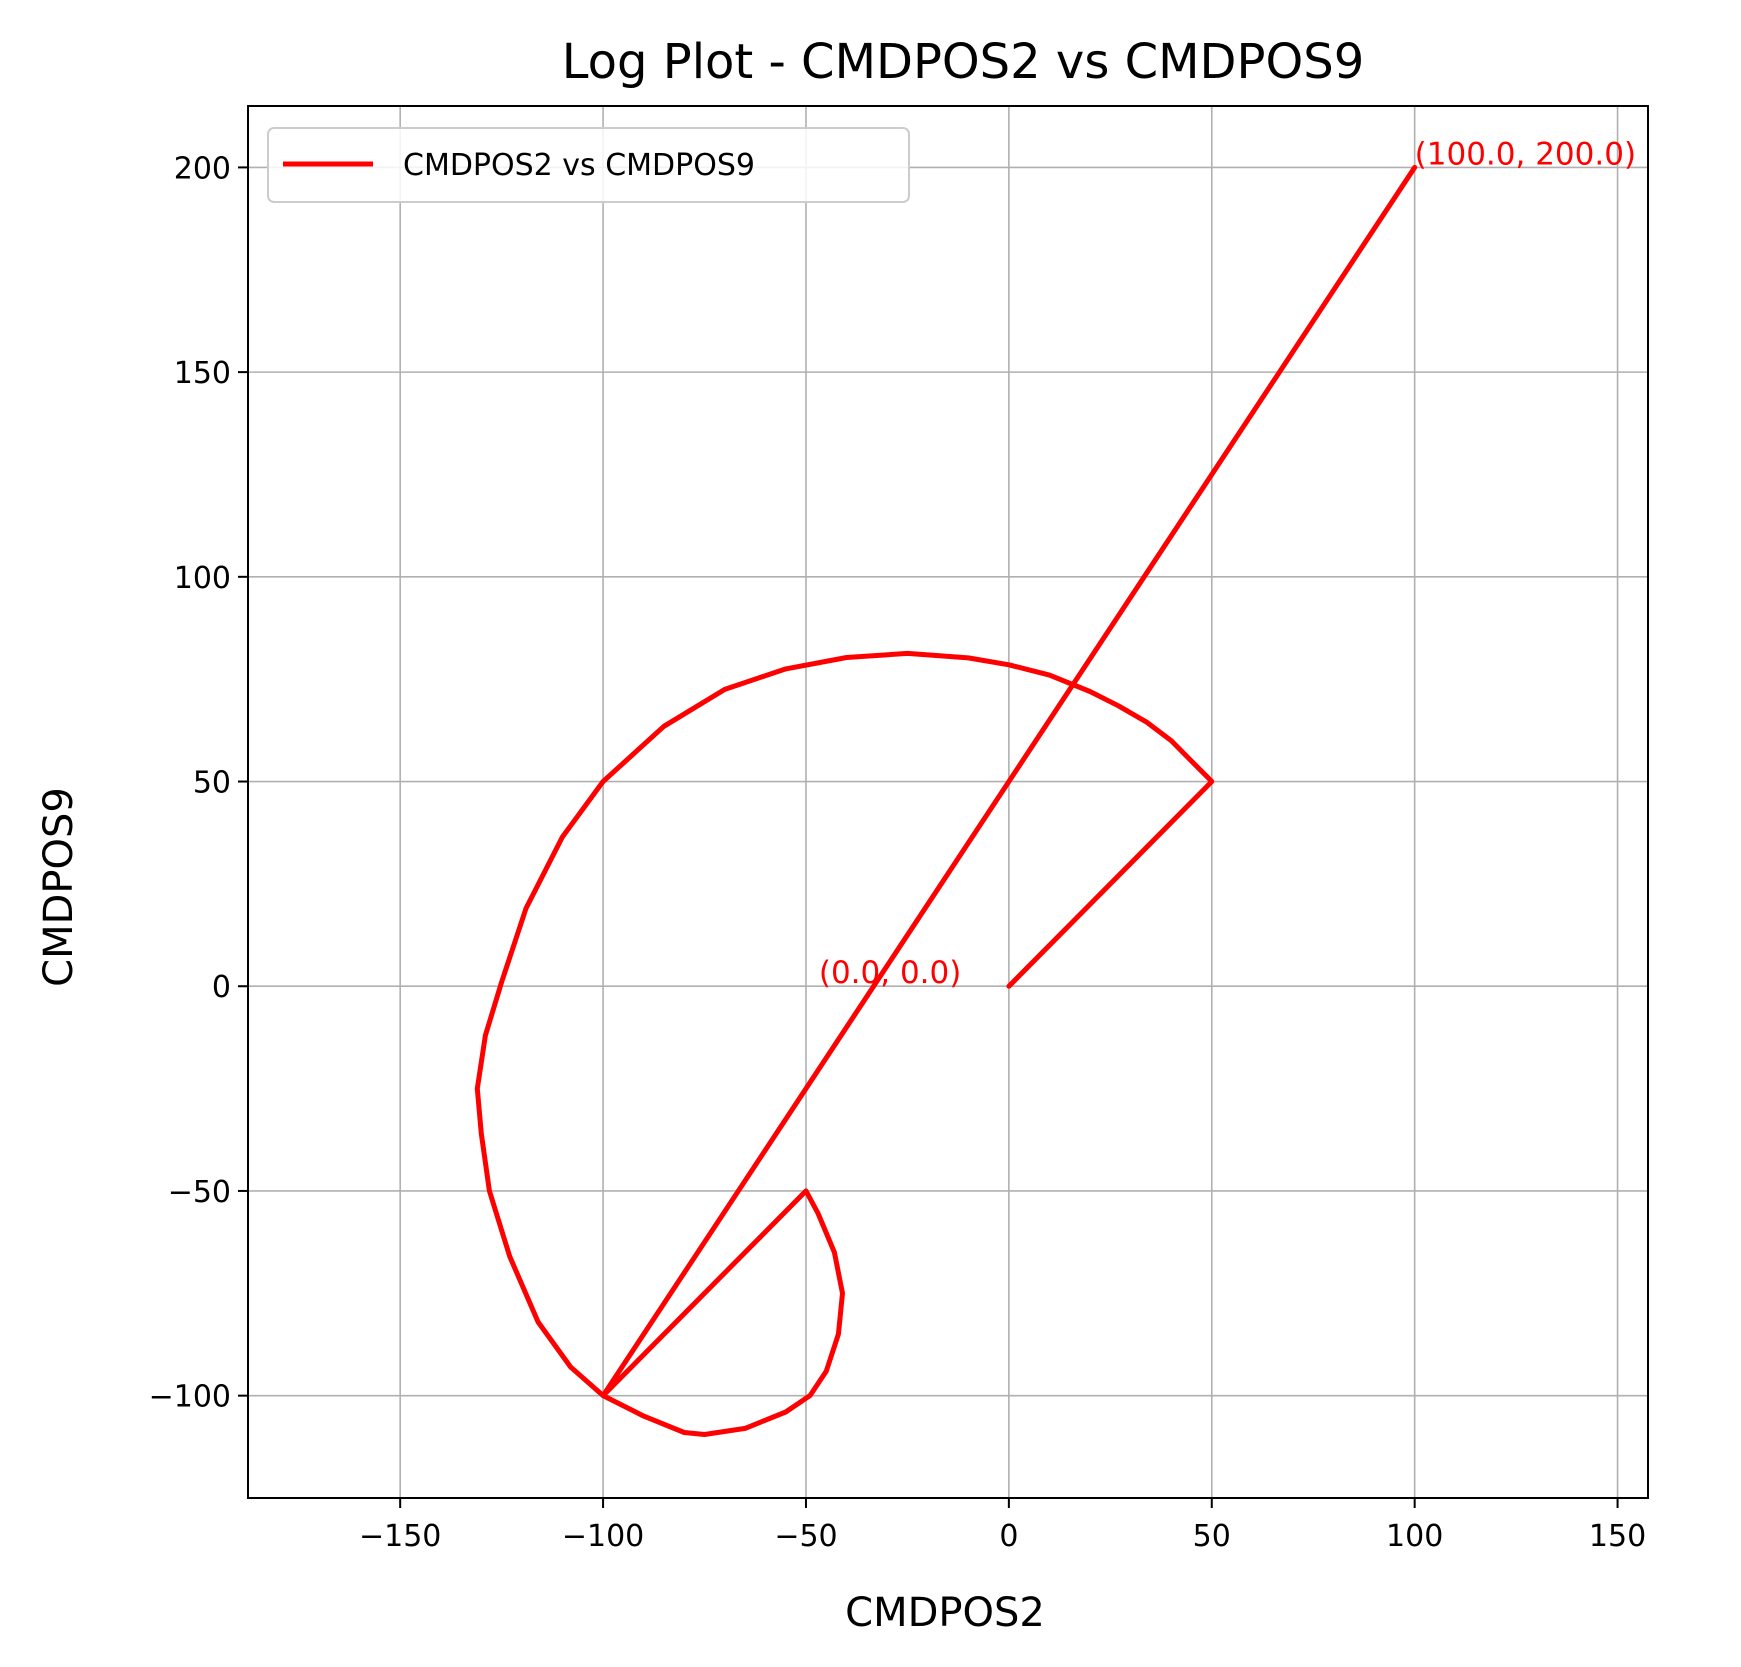  What do you see at coordinates (190, 1397) in the screenshot?
I see `y-tick-label: −100` at bounding box center [190, 1397].